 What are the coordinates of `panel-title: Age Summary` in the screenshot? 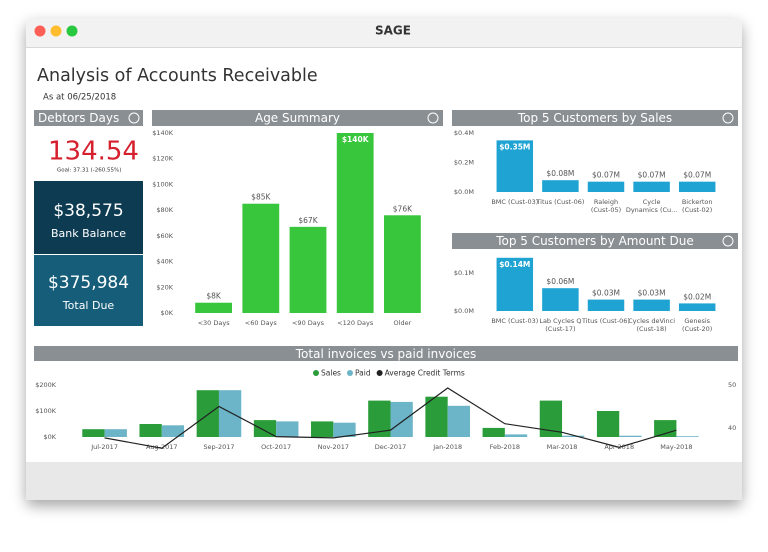 It's located at (297, 118).